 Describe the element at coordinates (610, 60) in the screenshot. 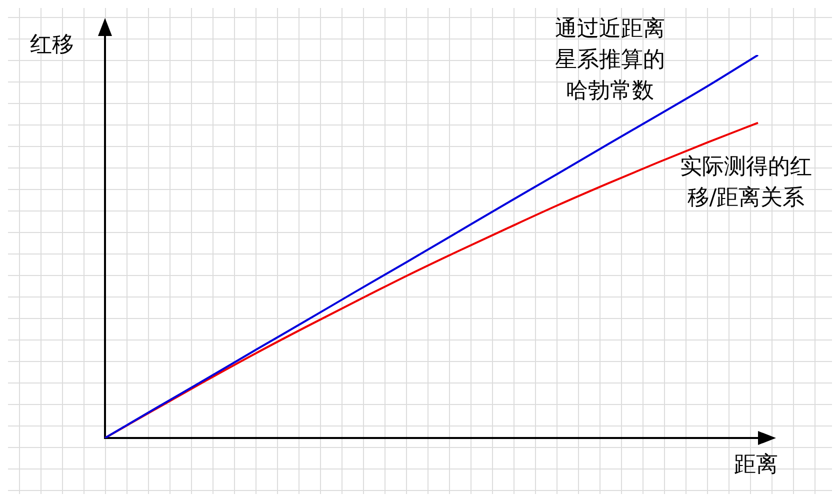

I see `series-label: 通过近距离星系推算的哈勃常数` at that location.